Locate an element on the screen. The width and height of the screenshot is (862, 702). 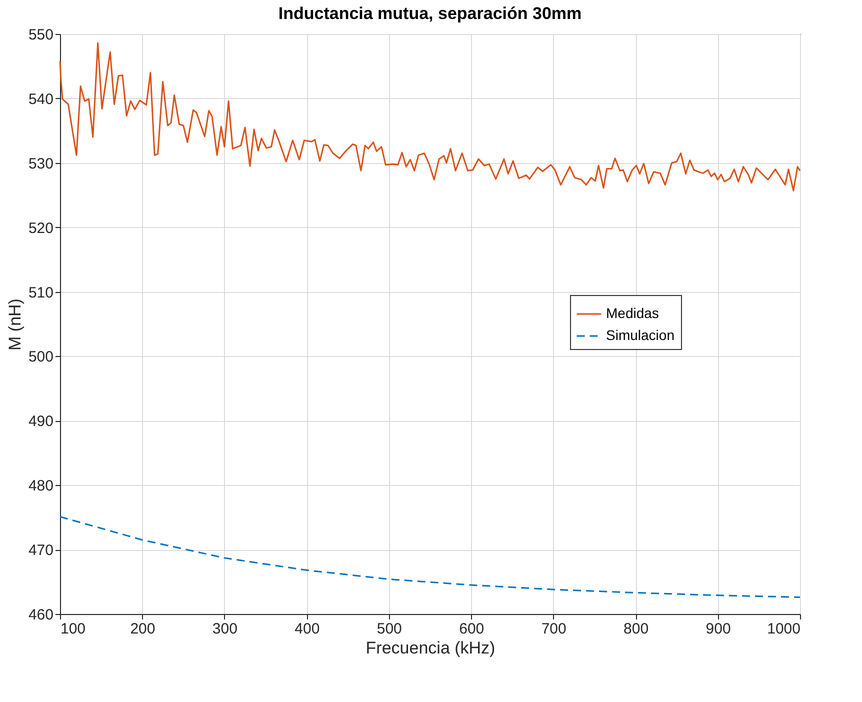
y-tick-label: 510 is located at coordinates (41, 293).